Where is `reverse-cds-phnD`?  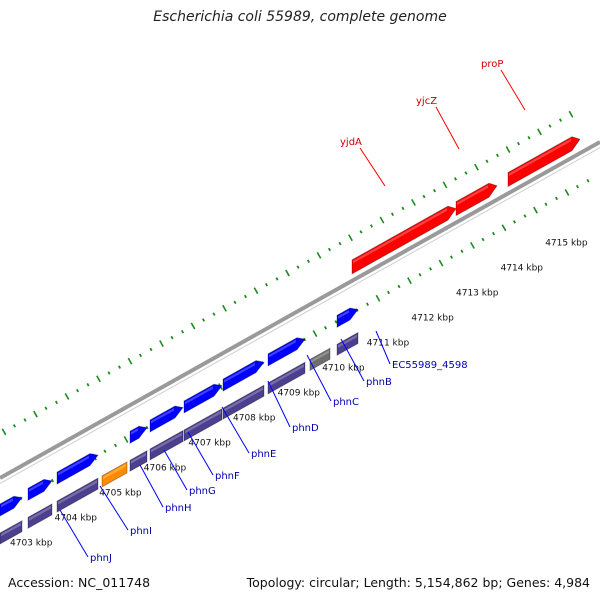 reverse-cds-phnD is located at coordinates (203, 398).